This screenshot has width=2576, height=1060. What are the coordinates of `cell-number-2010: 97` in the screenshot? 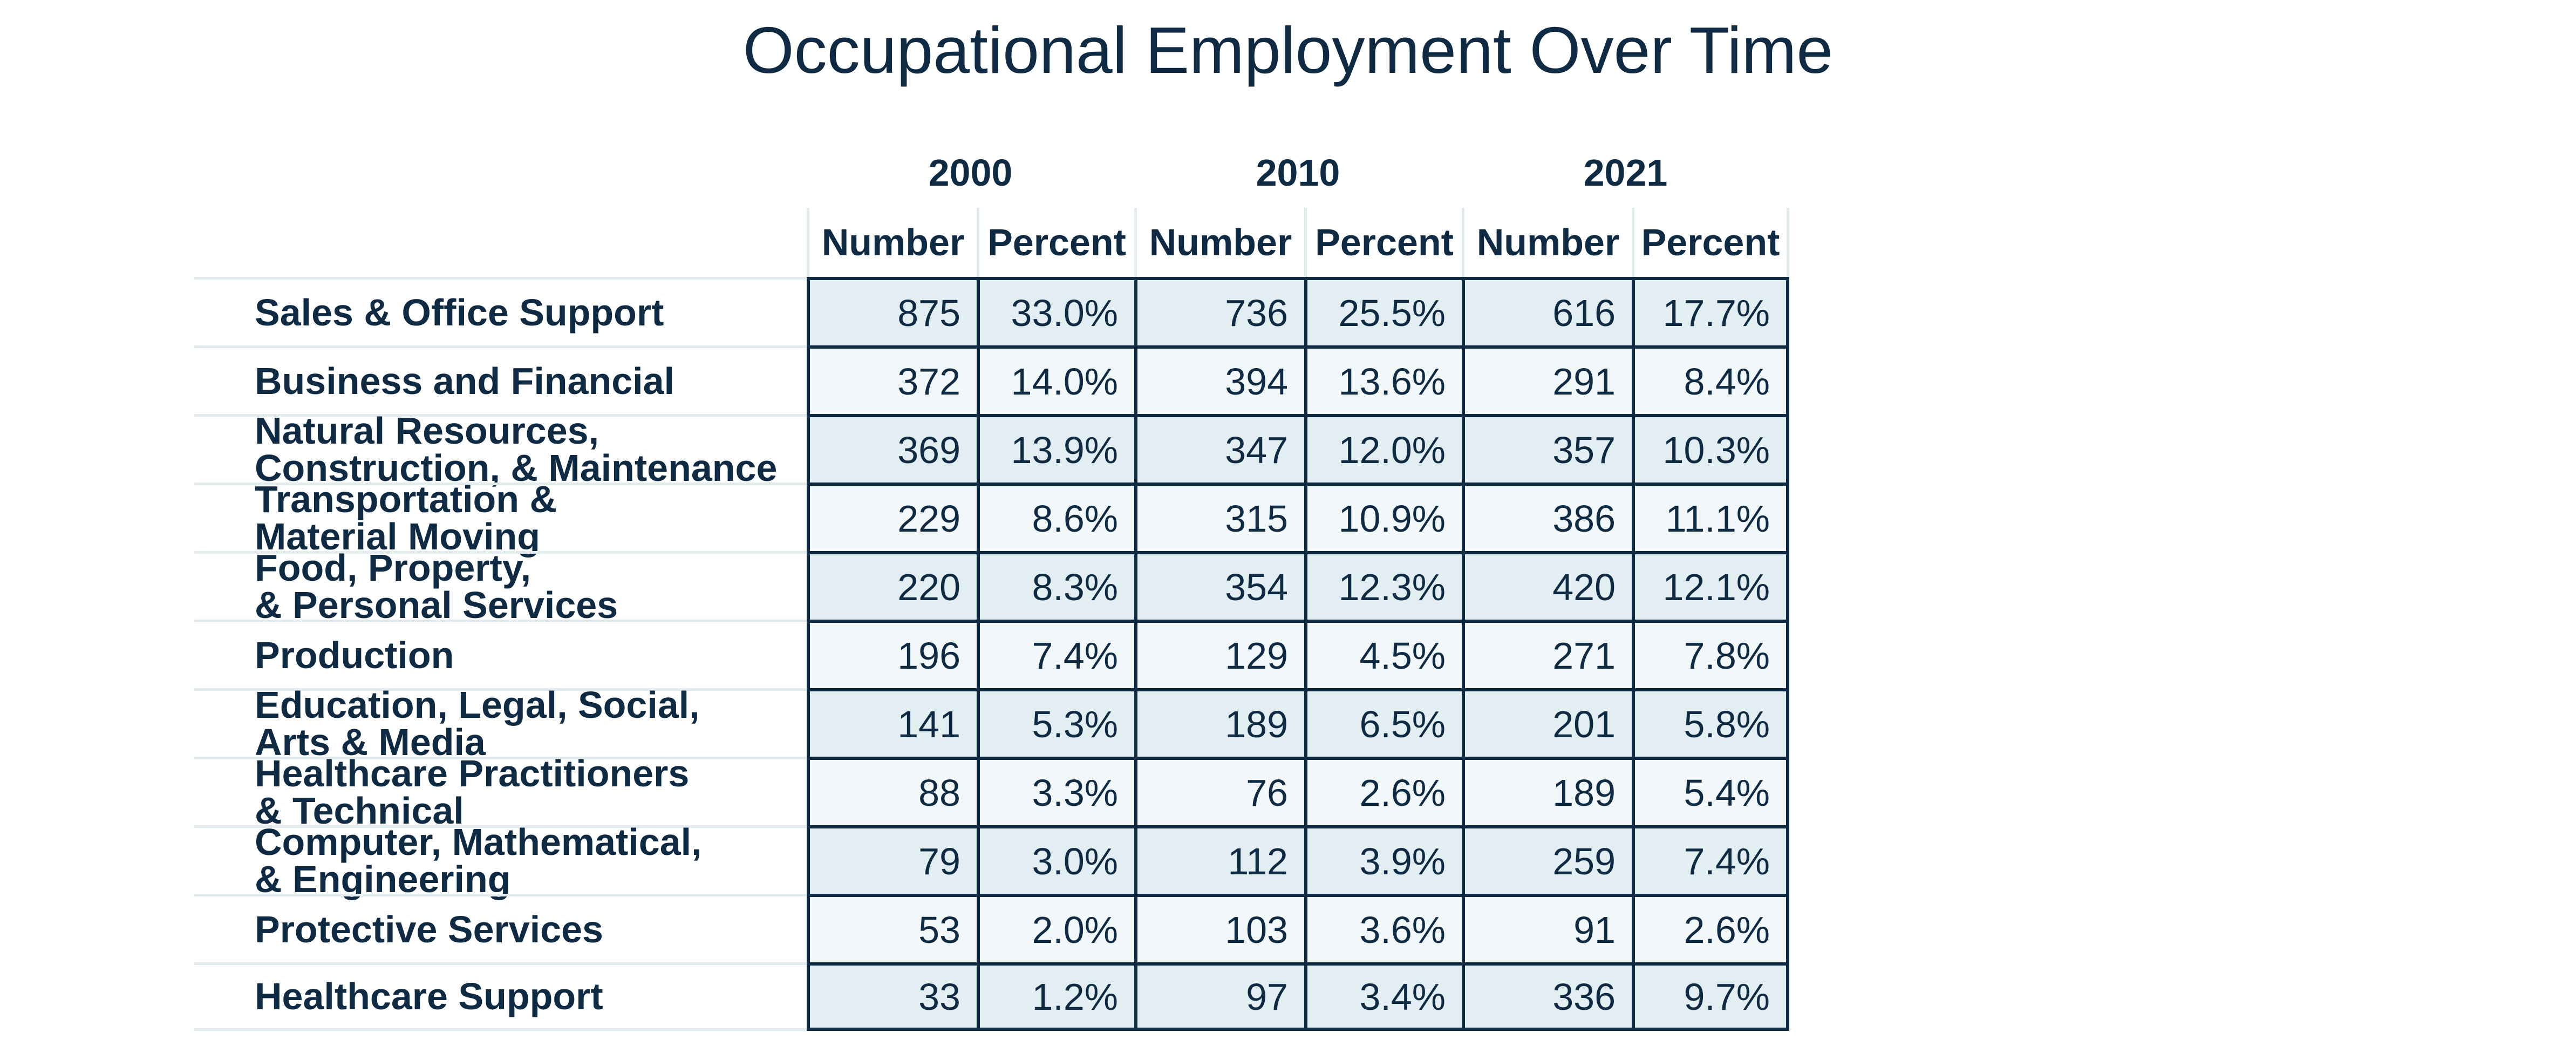 It's located at (1219, 997).